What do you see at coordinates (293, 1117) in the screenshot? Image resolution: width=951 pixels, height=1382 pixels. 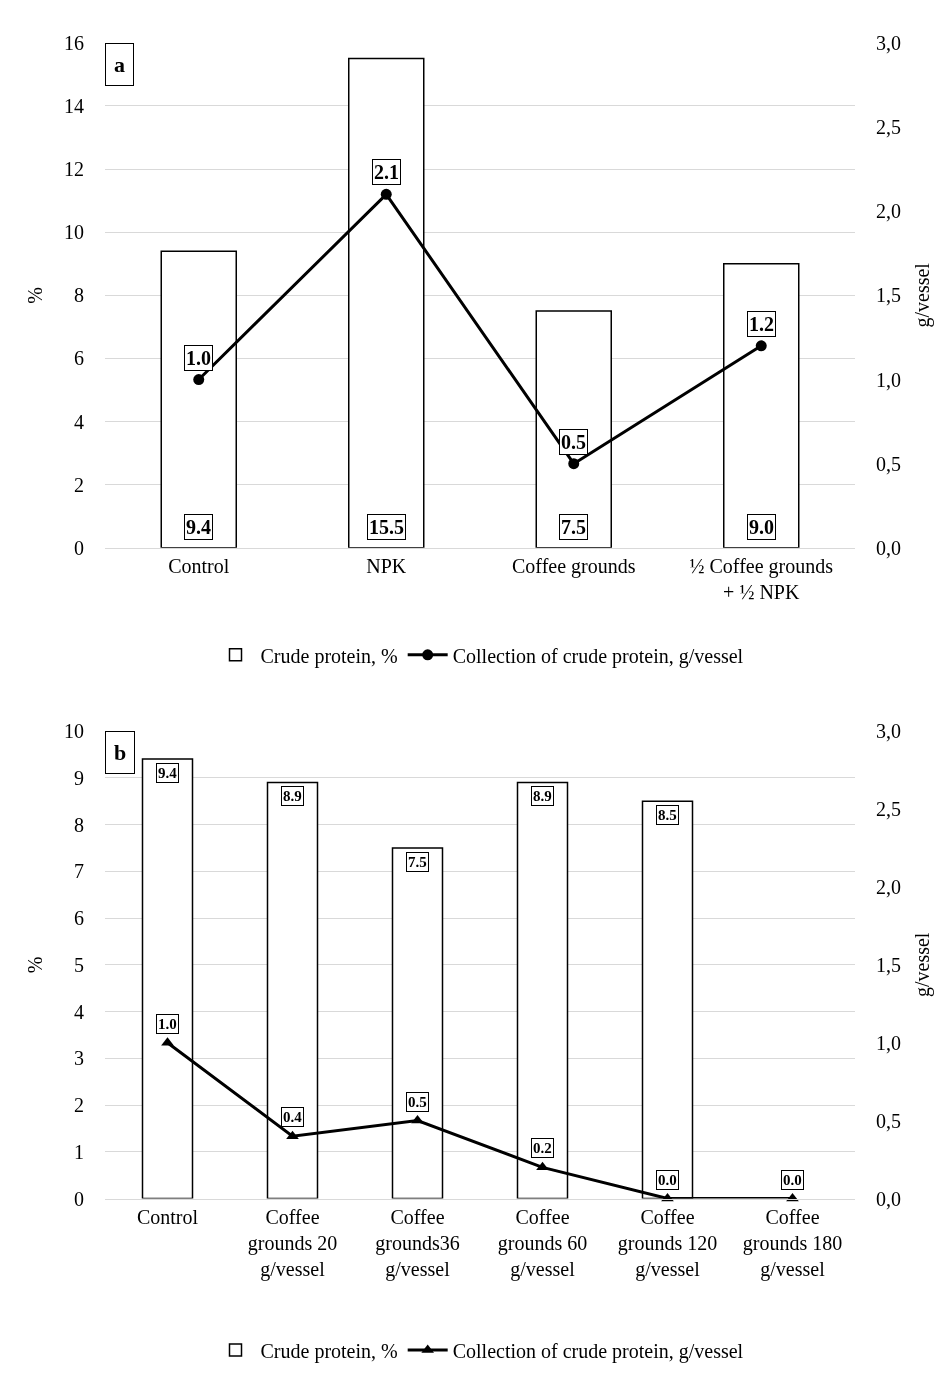 I see `data-label: 0.4` at bounding box center [293, 1117].